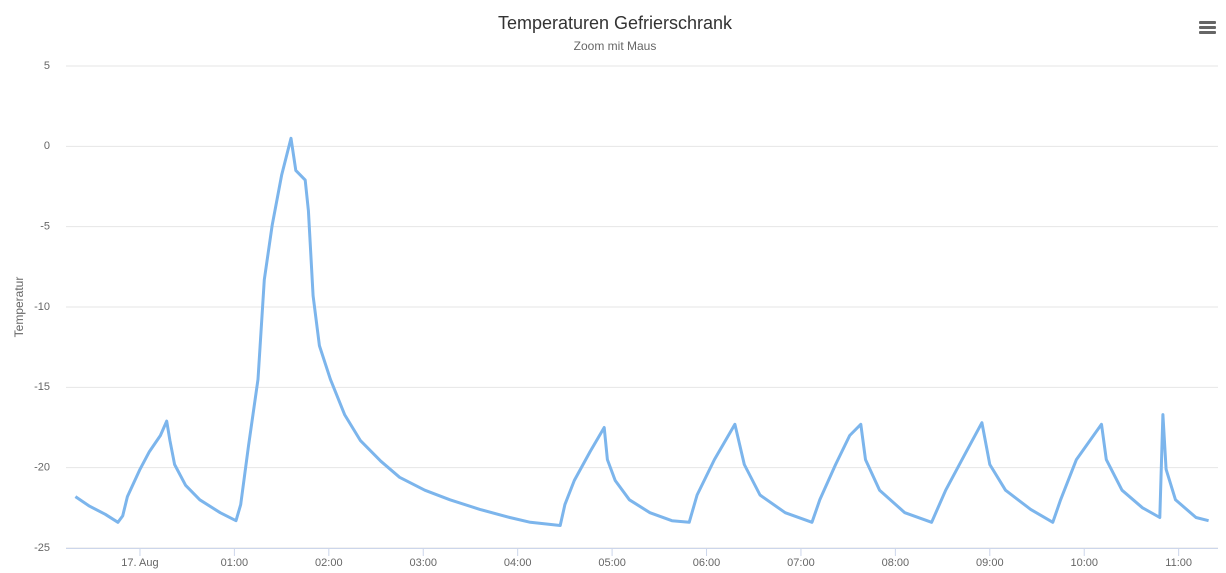 The image size is (1226, 573). I want to click on y-tick-label: -10, so click(42, 307).